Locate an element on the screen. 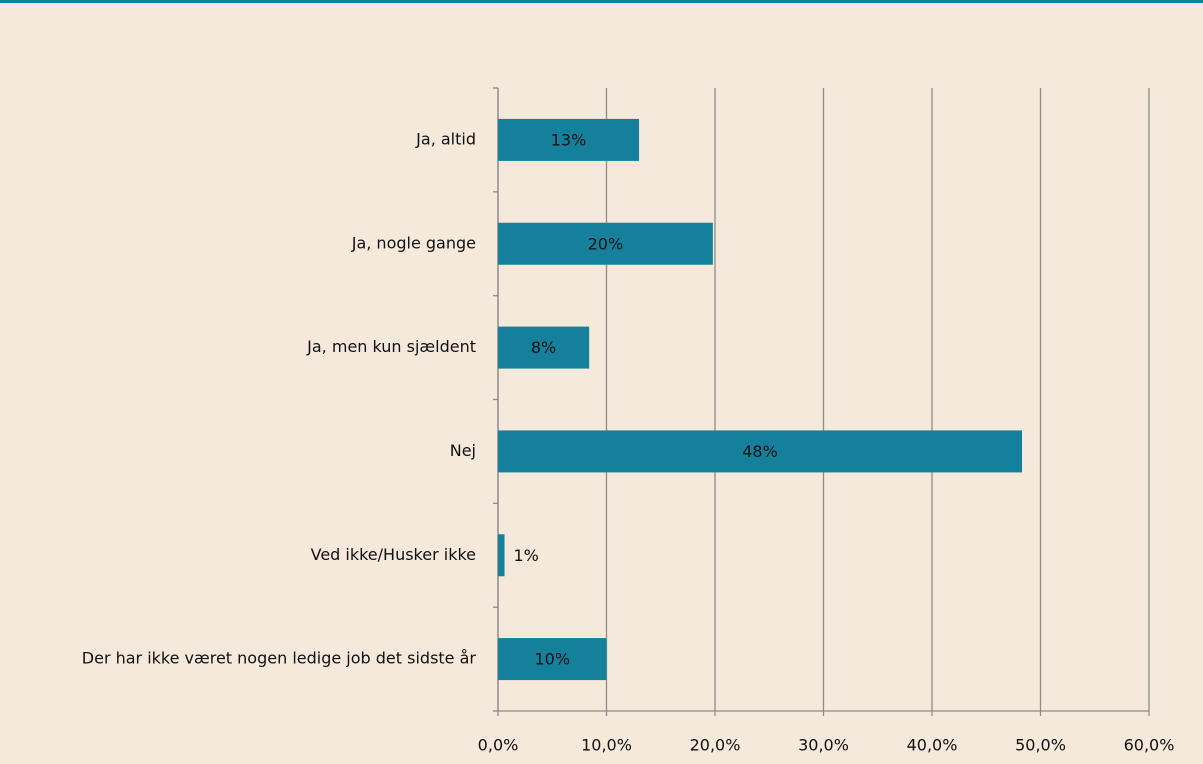 The width and height of the screenshot is (1203, 764). y-tick-label: Ja, altid is located at coordinates (445, 138).